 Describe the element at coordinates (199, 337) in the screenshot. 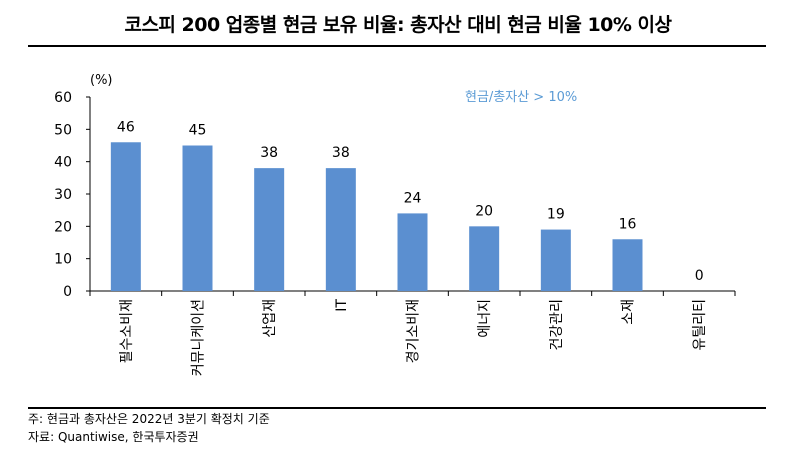

I see `x-category-label: 커뮤니케이션` at that location.